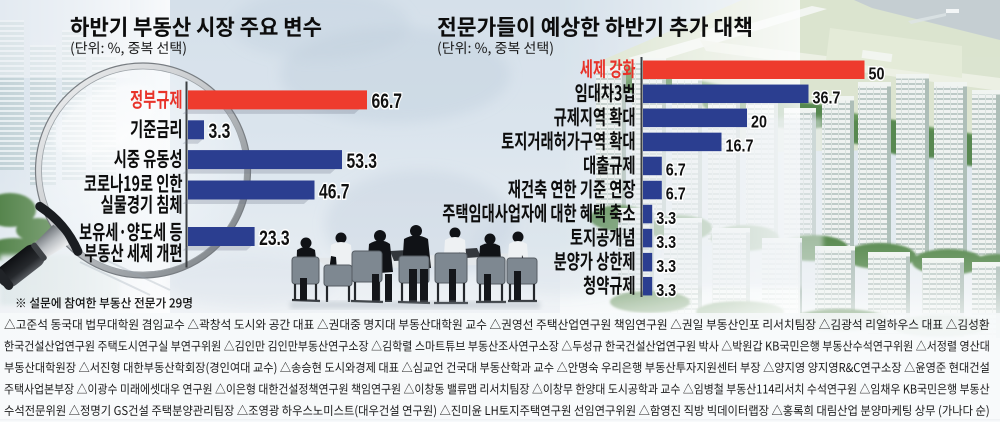 This screenshot has width=1000, height=422. Describe the element at coordinates (387, 101) in the screenshot. I see `svg-text: 66.7` at that location.